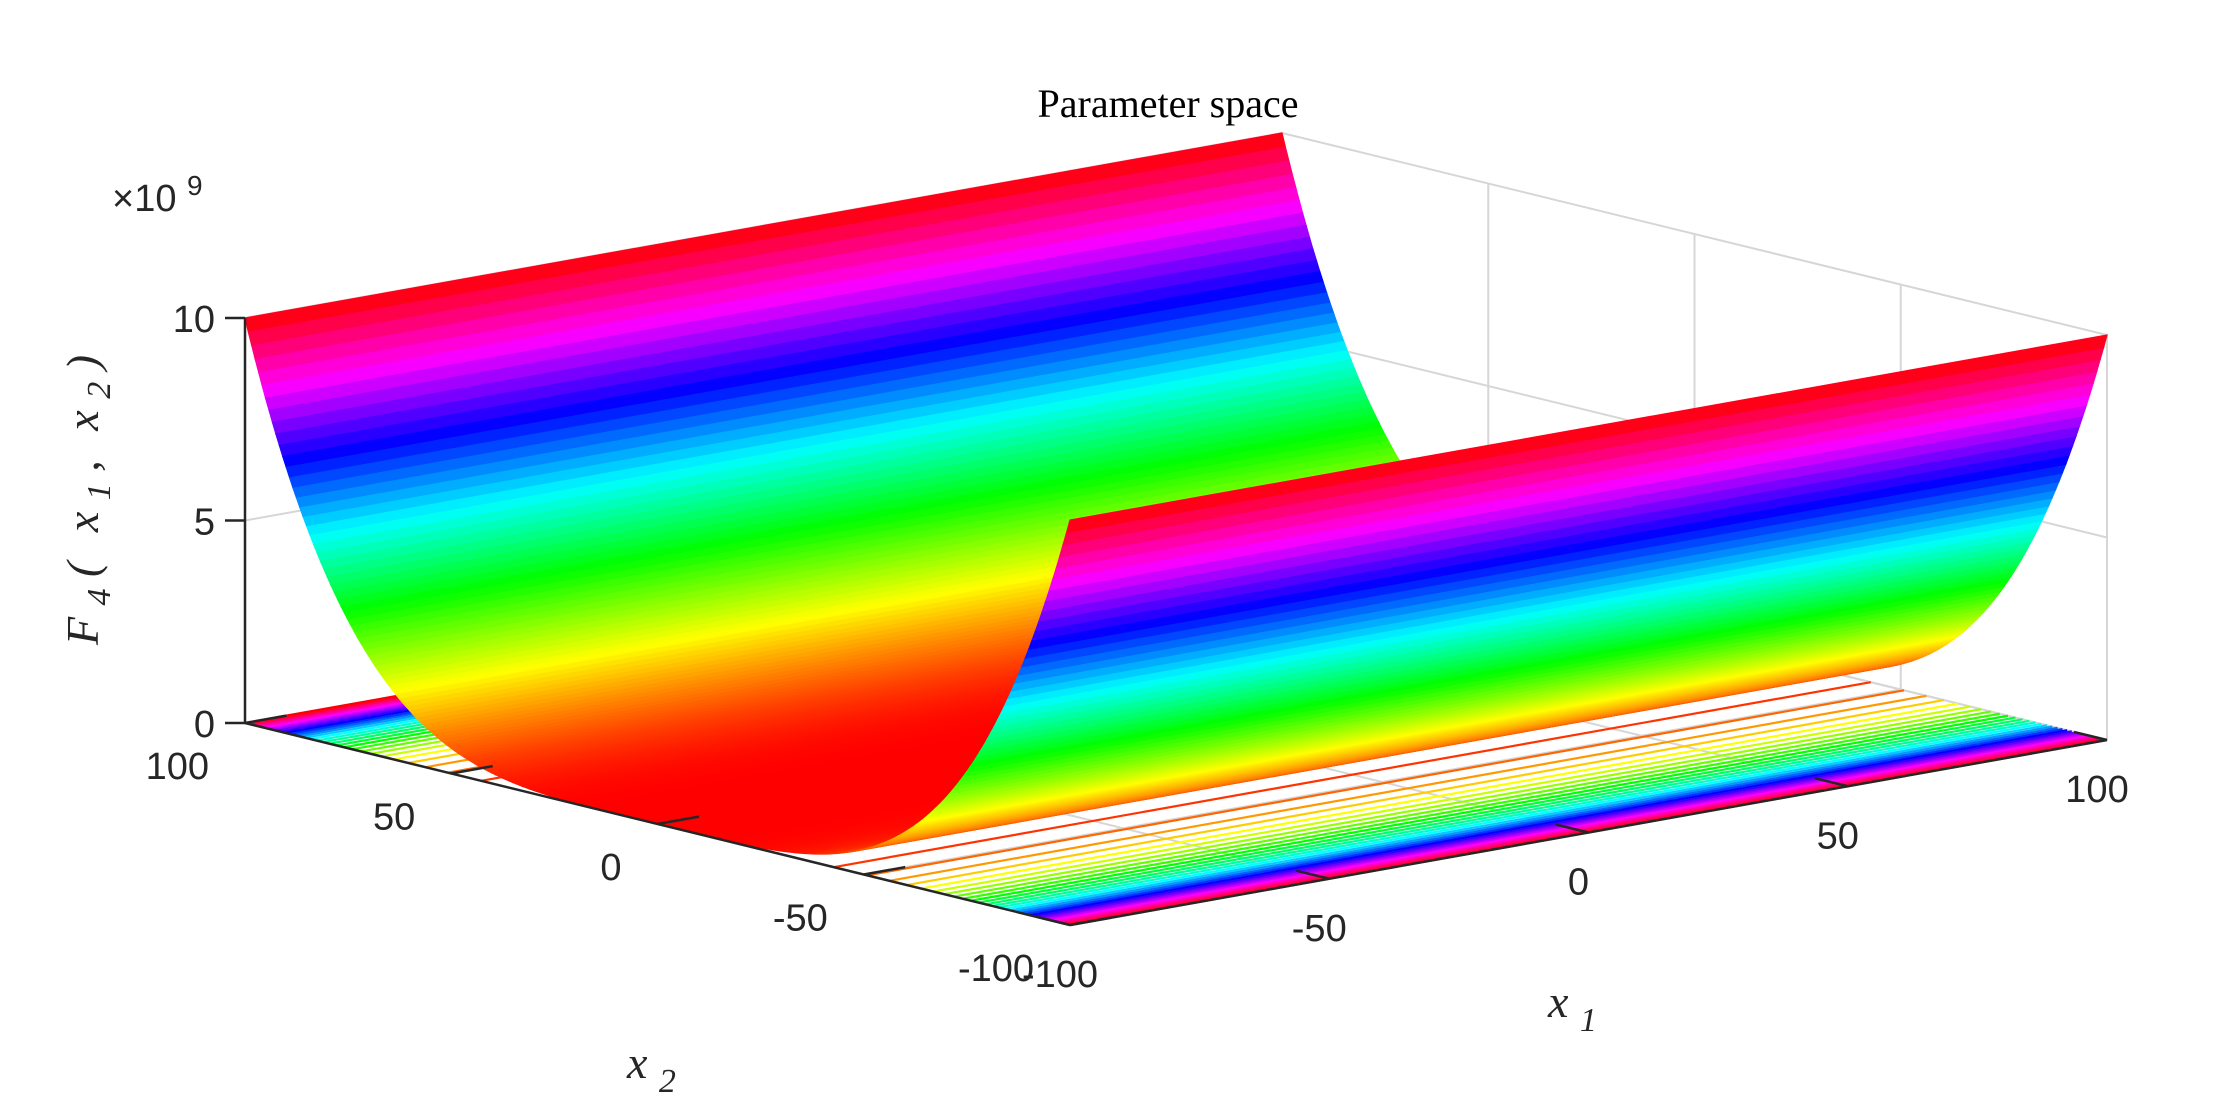  I want to click on z-label-arg2-sub: 2, so click(99, 390).